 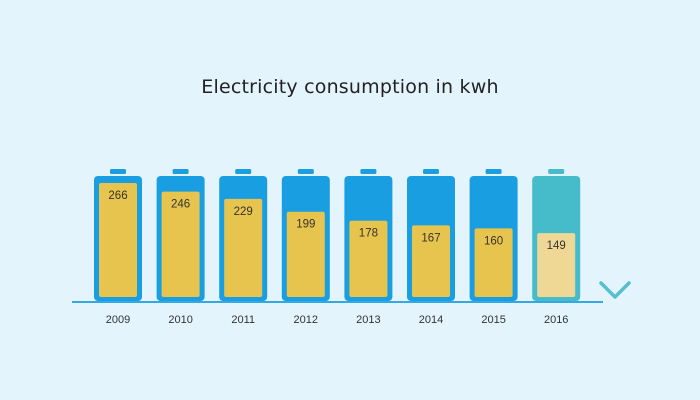 I want to click on x-tick-label: 2009, so click(x=118, y=320).